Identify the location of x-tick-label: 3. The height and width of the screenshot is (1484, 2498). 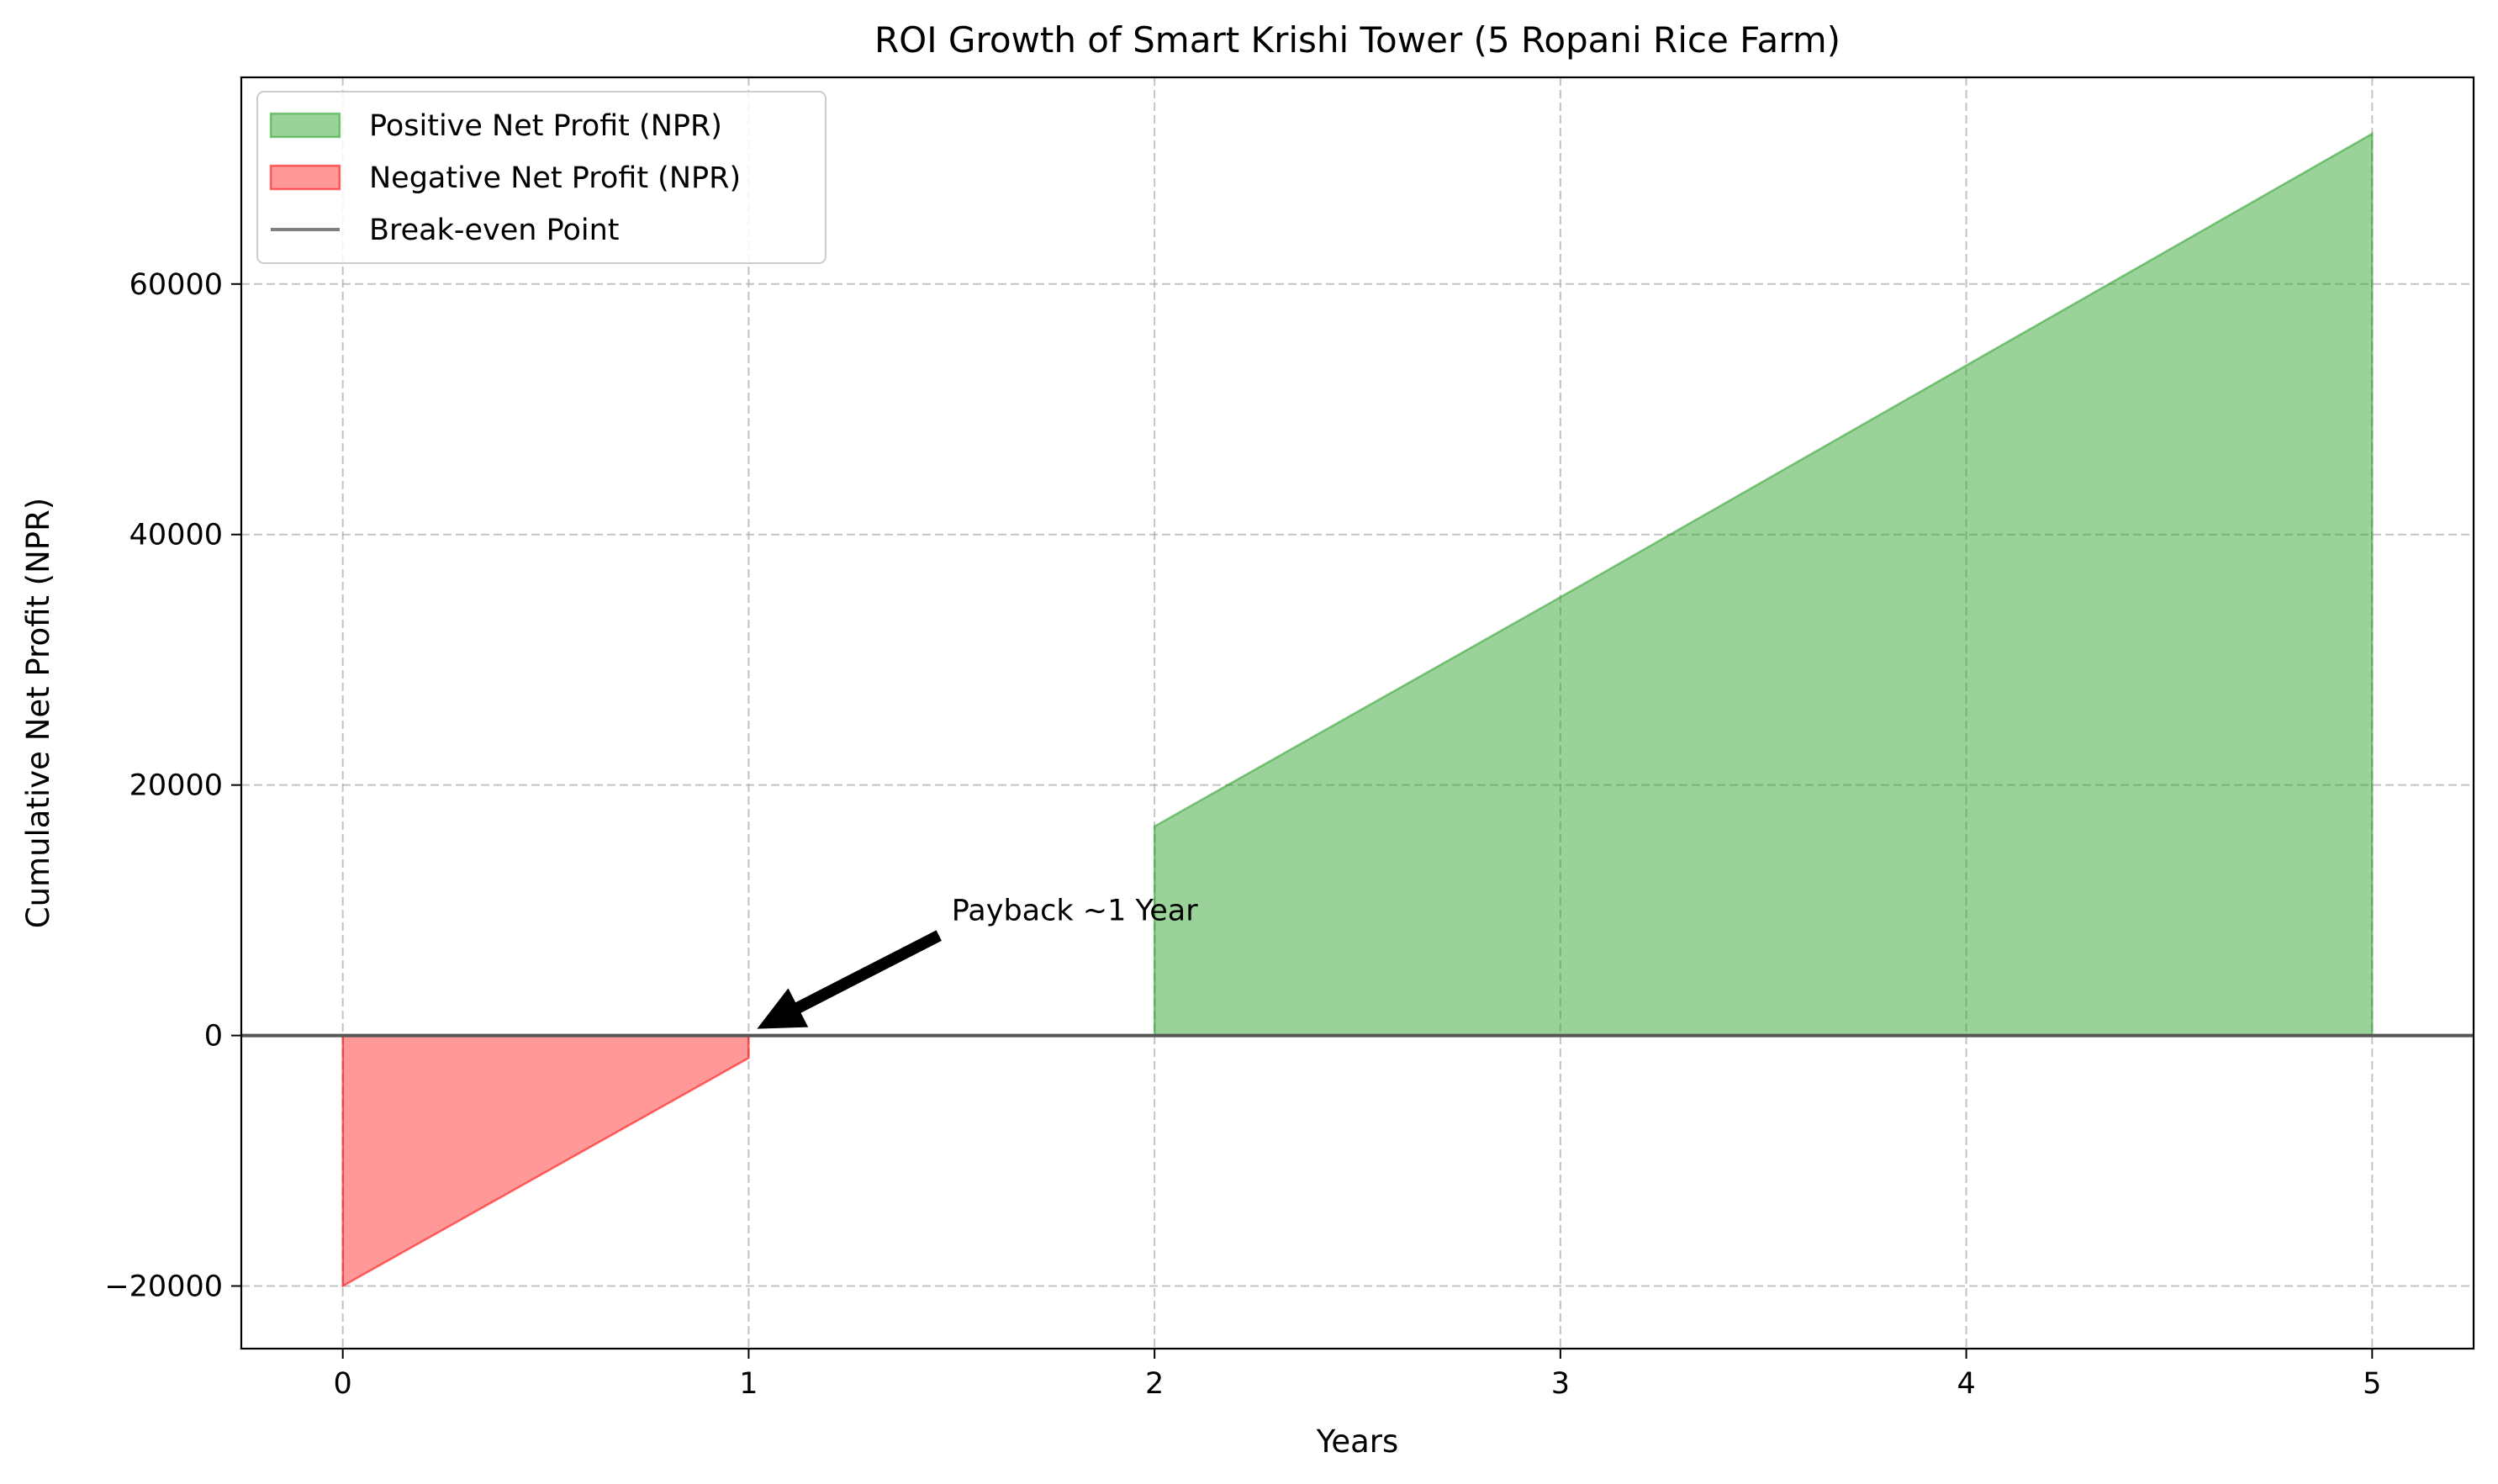
(1560, 1384).